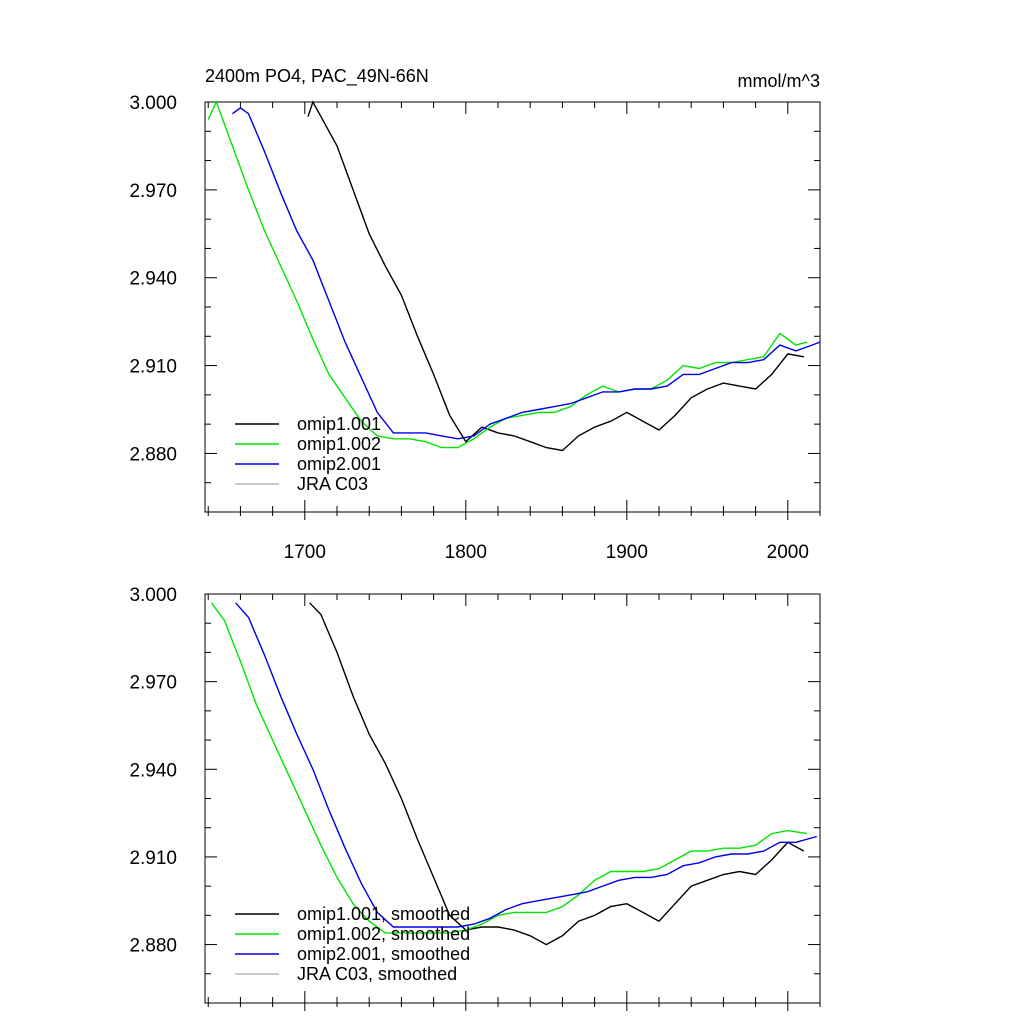  I want to click on legend-label: omip1.002, so click(339, 444).